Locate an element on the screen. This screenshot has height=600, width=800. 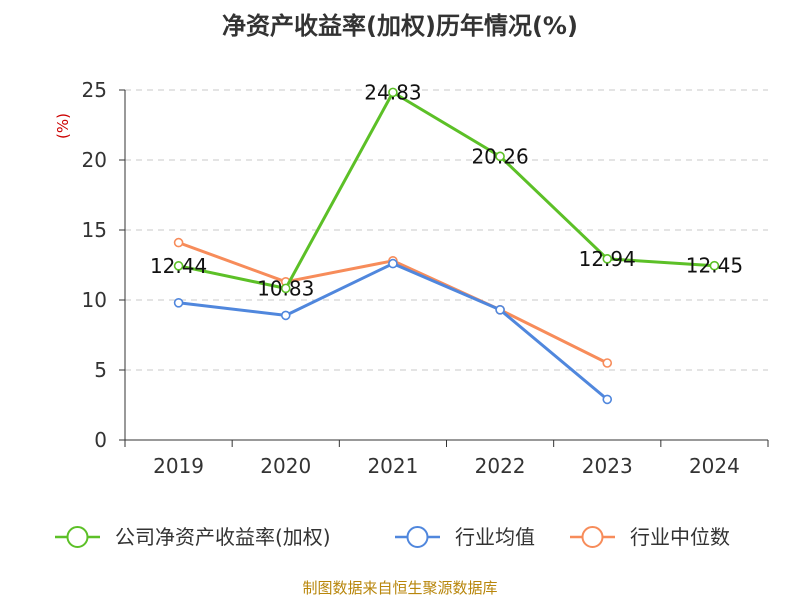
data-label: 12.94 is located at coordinates (607, 259).